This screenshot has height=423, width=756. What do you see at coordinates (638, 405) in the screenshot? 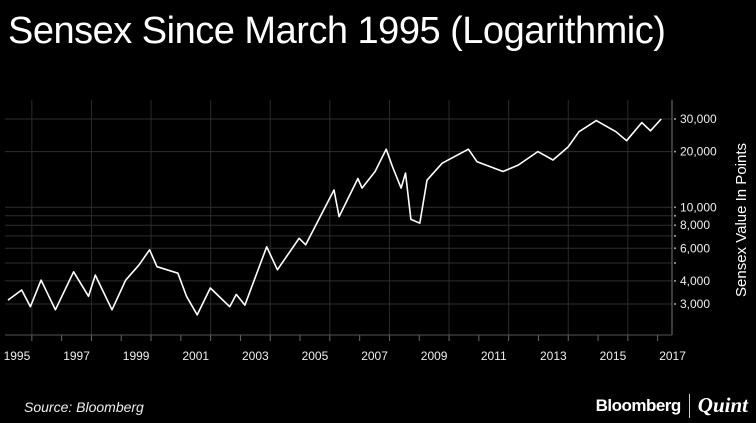
I see `bloomberg-logo-text: Bloomberg` at bounding box center [638, 405].